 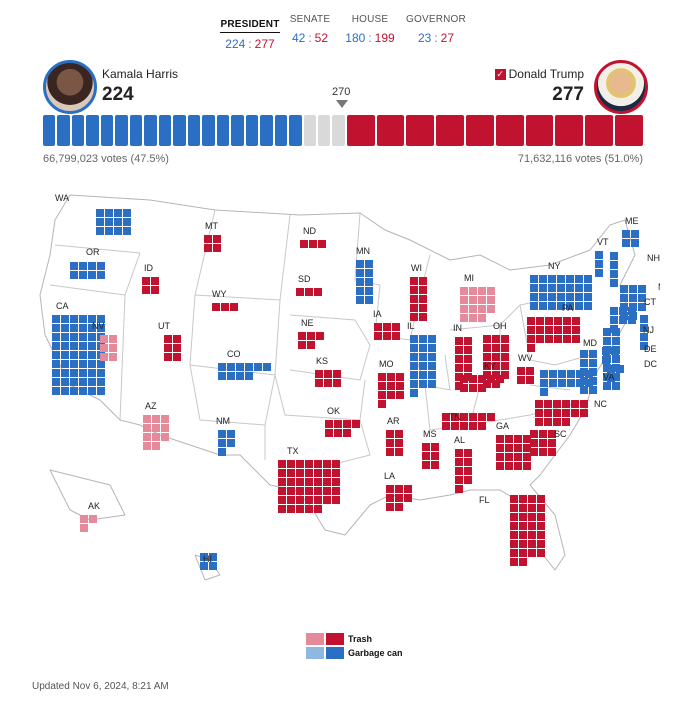 What do you see at coordinates (455, 417) in the screenshot?
I see `state-label-tn: TN` at bounding box center [455, 417].